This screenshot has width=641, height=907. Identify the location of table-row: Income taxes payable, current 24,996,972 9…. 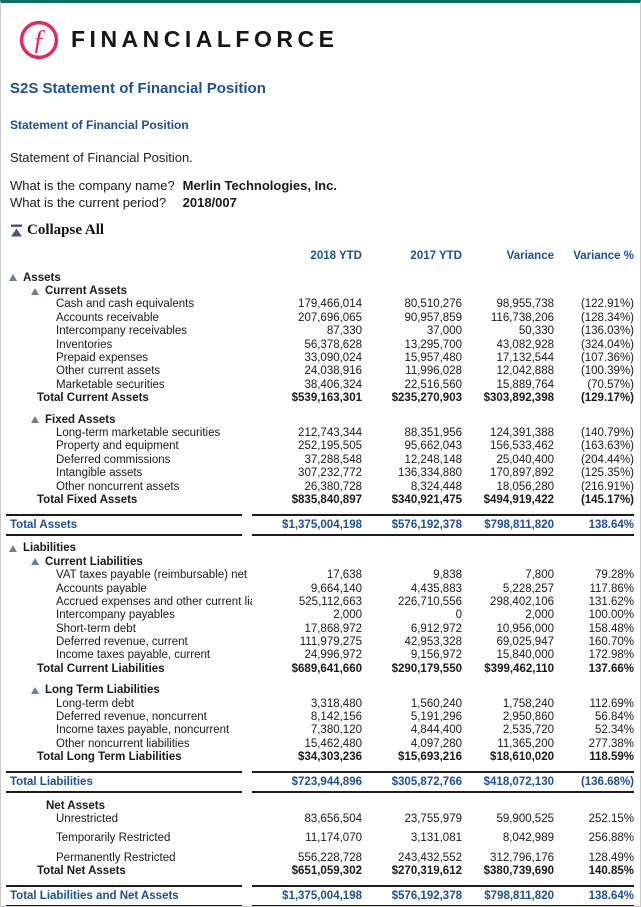
(320, 655).